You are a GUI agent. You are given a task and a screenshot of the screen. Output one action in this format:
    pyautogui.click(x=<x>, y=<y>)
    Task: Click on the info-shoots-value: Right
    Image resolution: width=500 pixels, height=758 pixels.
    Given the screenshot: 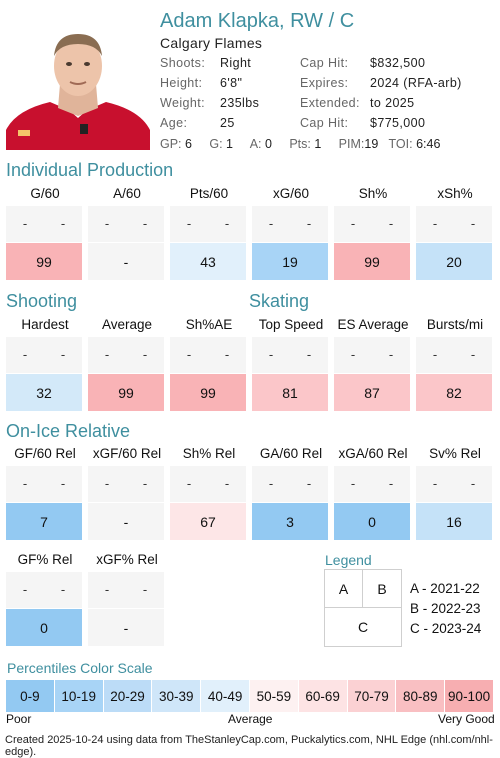 What is the action you would take?
    pyautogui.click(x=236, y=63)
    